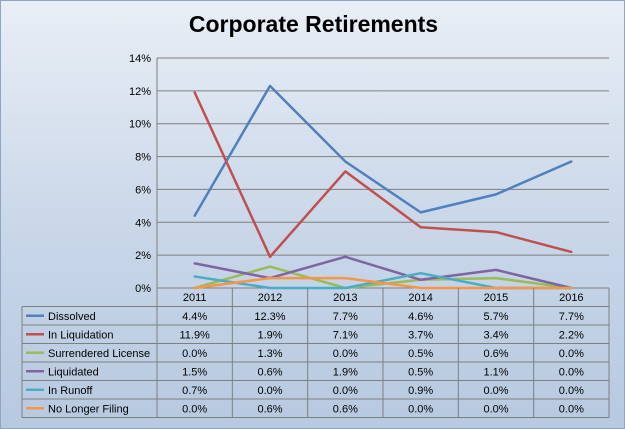  I want to click on y-tick-label: 10%, so click(140, 125).